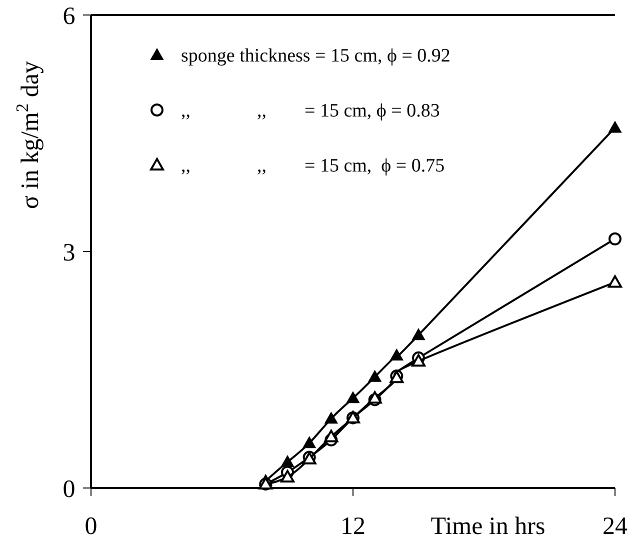 The height and width of the screenshot is (551, 629). I want to click on y-tick-label: 3, so click(69, 252).